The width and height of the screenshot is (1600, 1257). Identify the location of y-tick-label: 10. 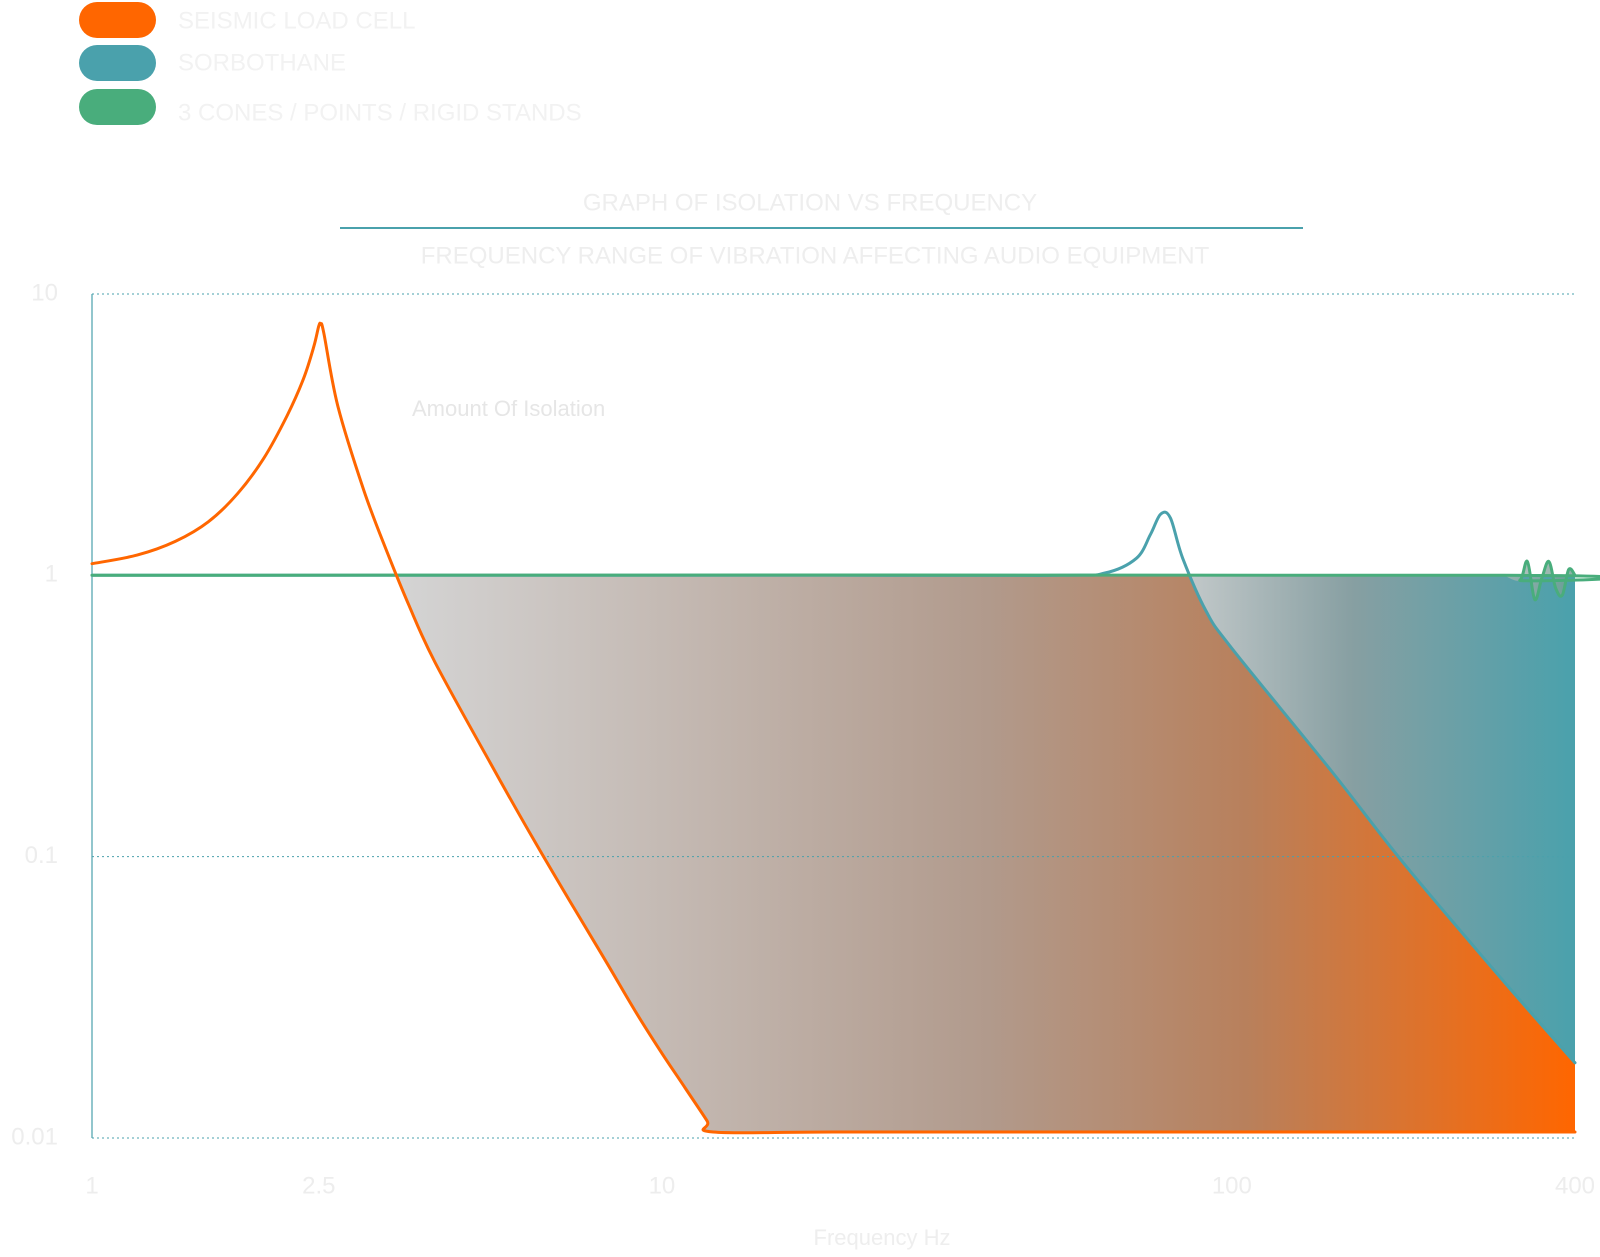
(44, 292).